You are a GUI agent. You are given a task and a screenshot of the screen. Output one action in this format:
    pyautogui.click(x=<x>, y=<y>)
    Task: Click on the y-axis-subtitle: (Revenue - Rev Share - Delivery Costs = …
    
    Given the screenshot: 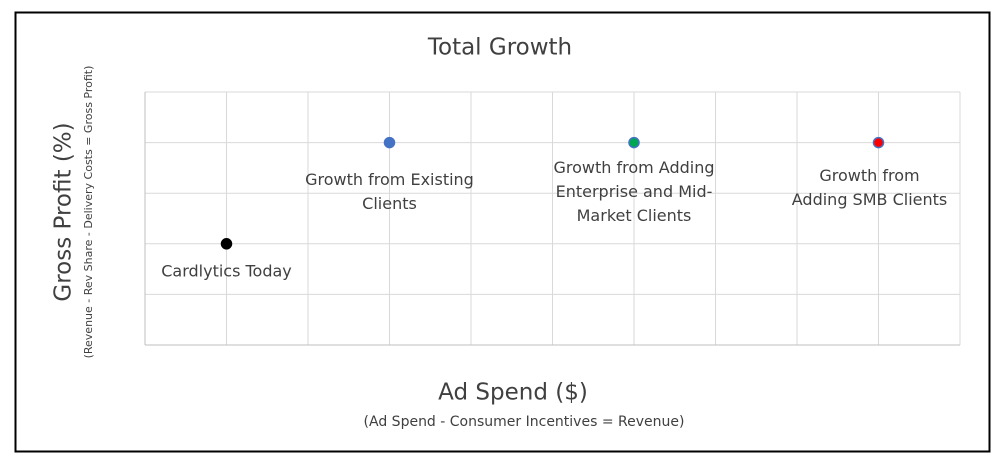 What is the action you would take?
    pyautogui.click(x=88, y=212)
    